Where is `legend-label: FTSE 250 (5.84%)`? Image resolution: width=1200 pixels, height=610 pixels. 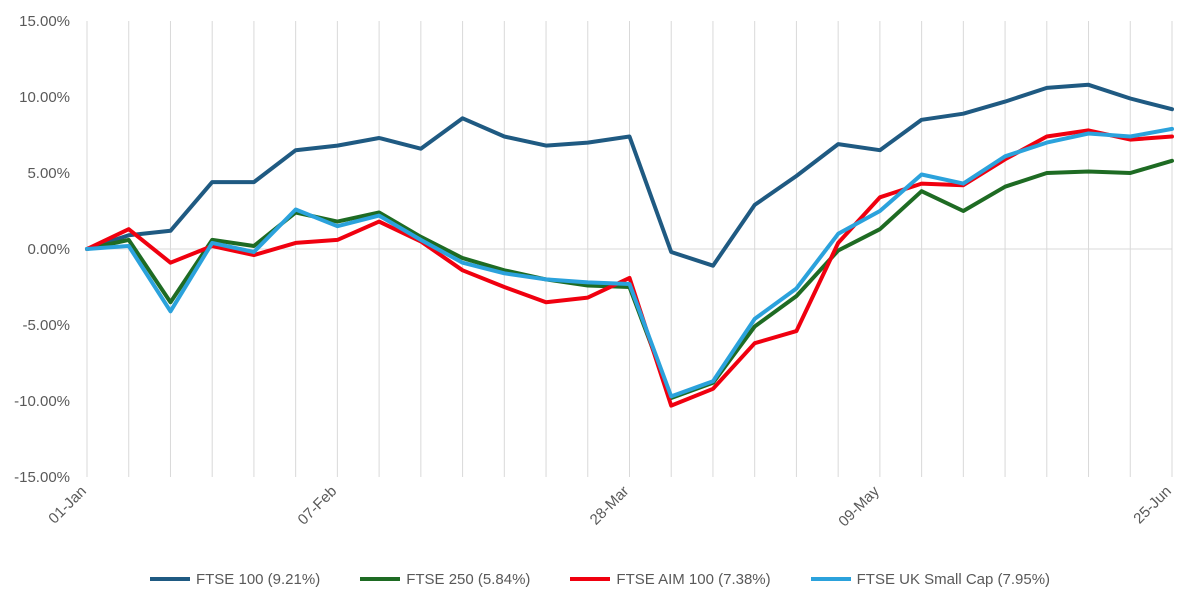 legend-label: FTSE 250 (5.84%) is located at coordinates (468, 579).